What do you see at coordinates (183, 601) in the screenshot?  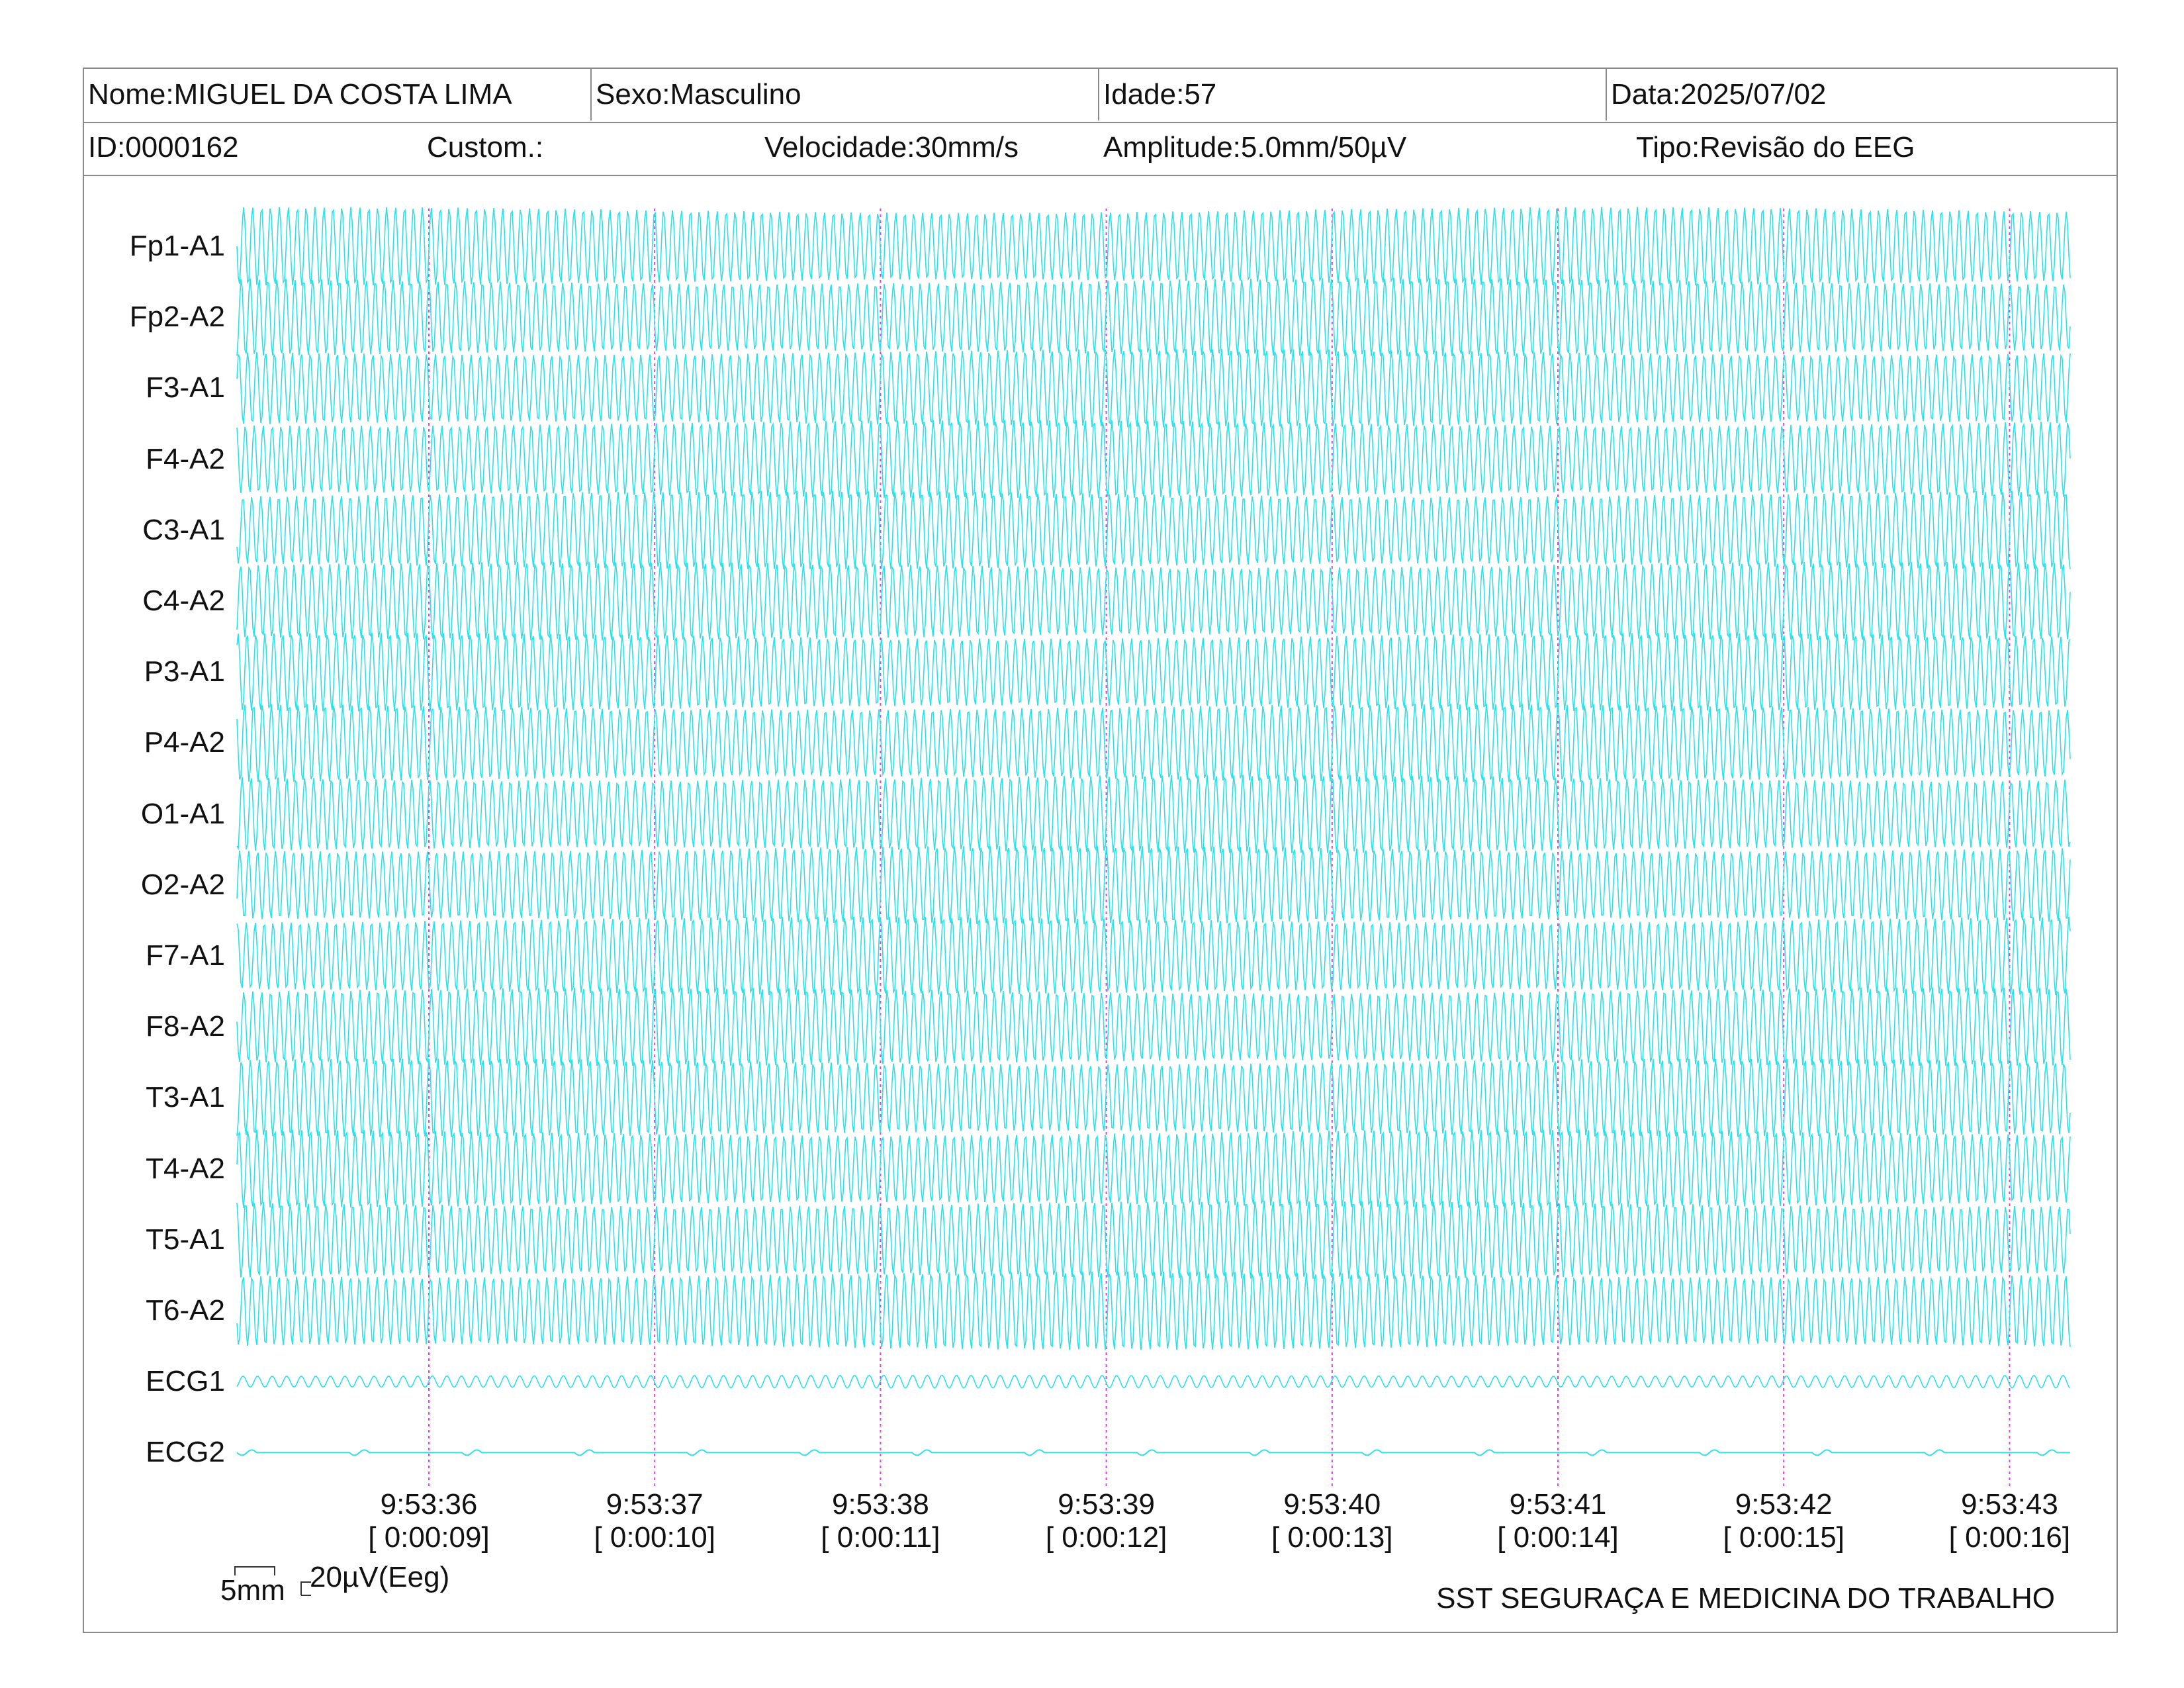 I see `channel-label: C4-A2` at bounding box center [183, 601].